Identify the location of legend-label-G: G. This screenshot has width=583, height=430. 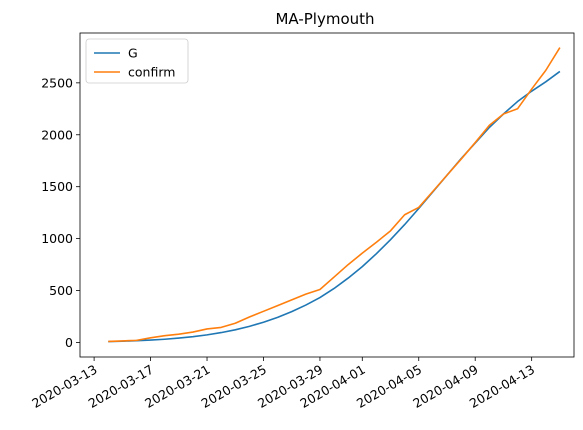
(133, 53).